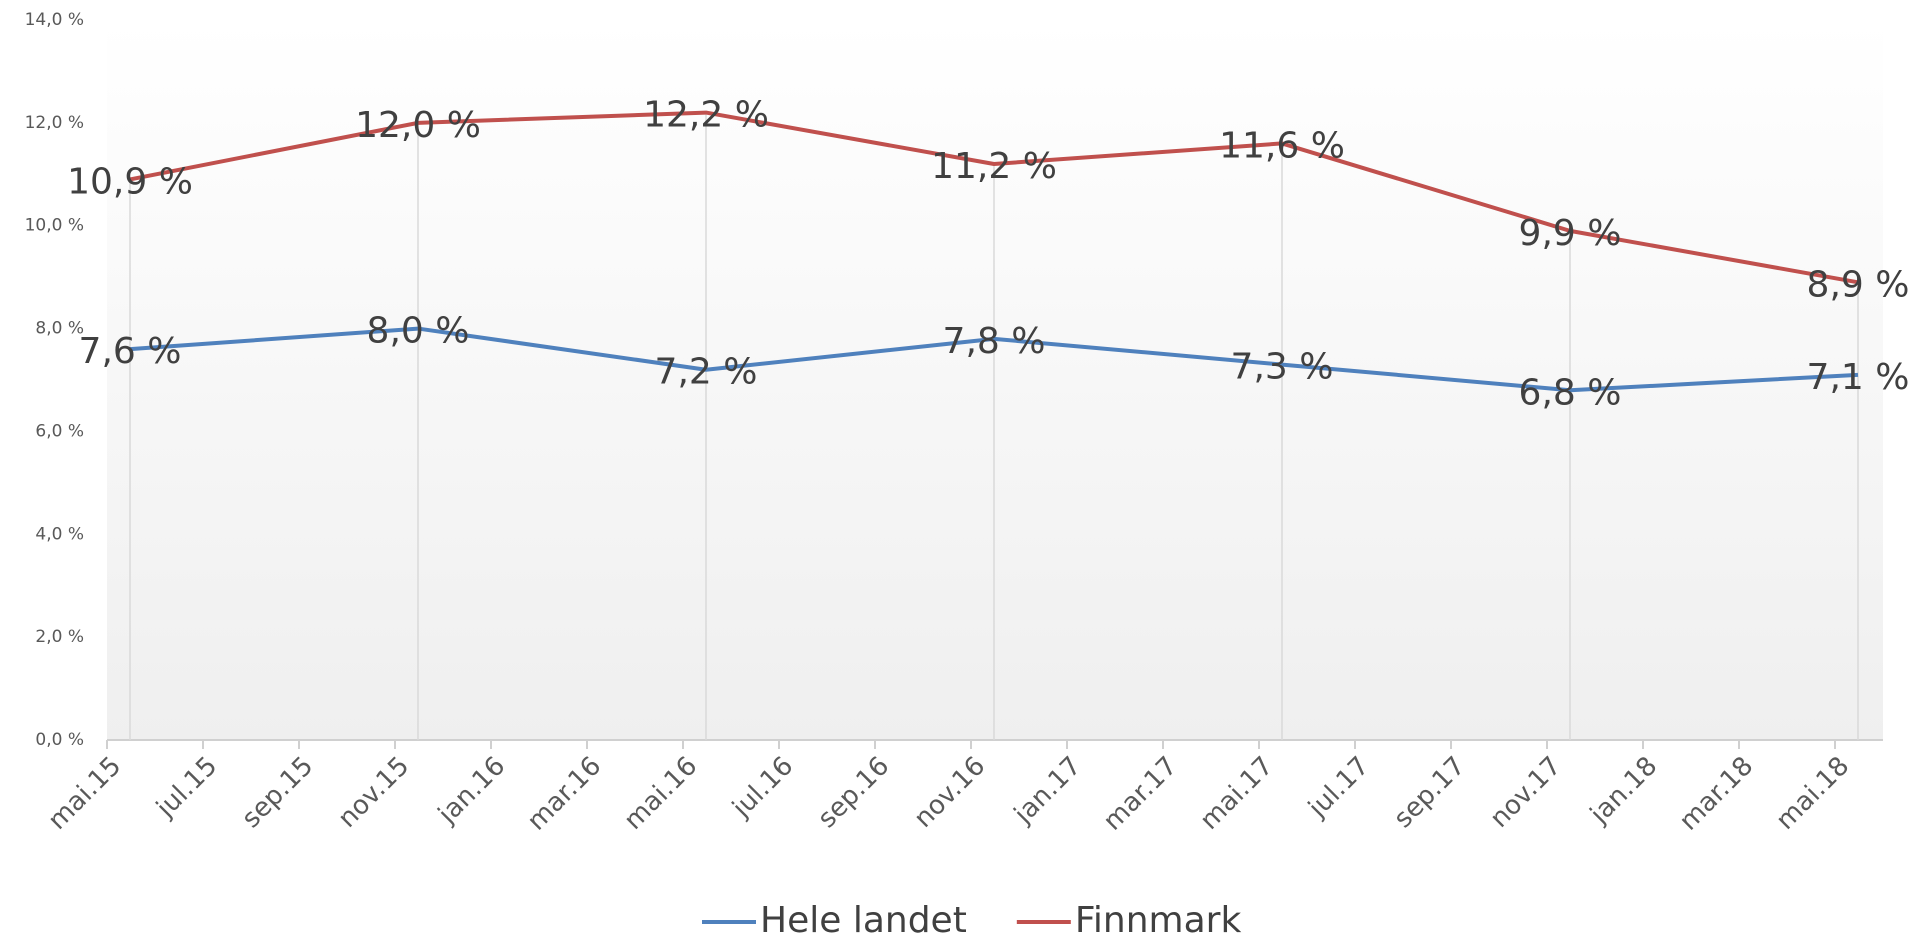 The height and width of the screenshot is (940, 1915). I want to click on x-tick-label: nov.15, so click(373, 792).